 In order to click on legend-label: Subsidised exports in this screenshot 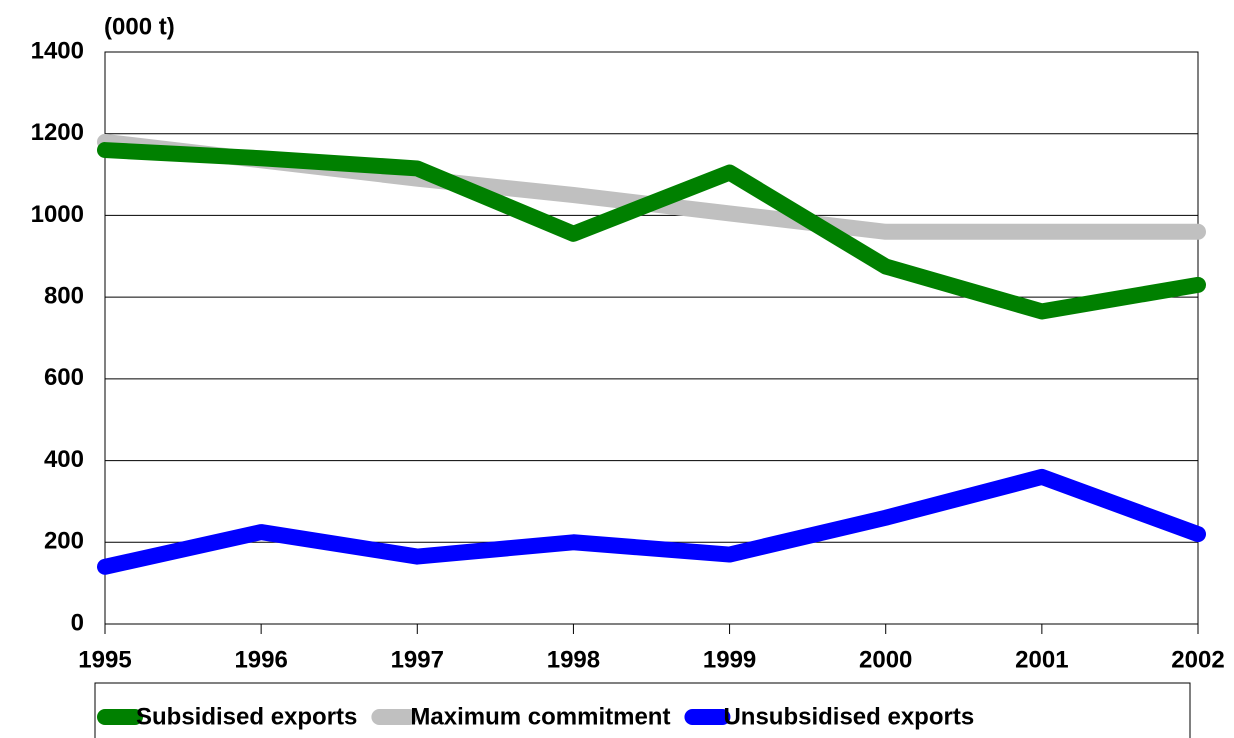, I will do `click(246, 716)`.